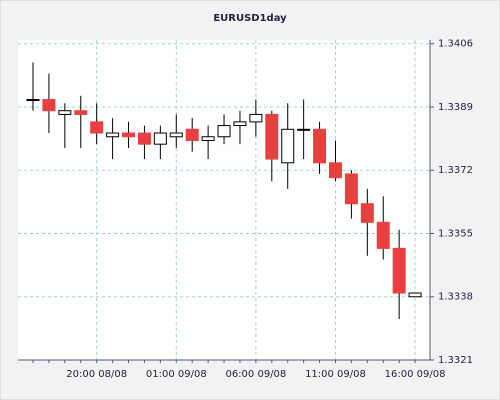 The image size is (500, 400). Describe the element at coordinates (415, 374) in the screenshot. I see `x-tick-label: 16:00 09/08` at that location.